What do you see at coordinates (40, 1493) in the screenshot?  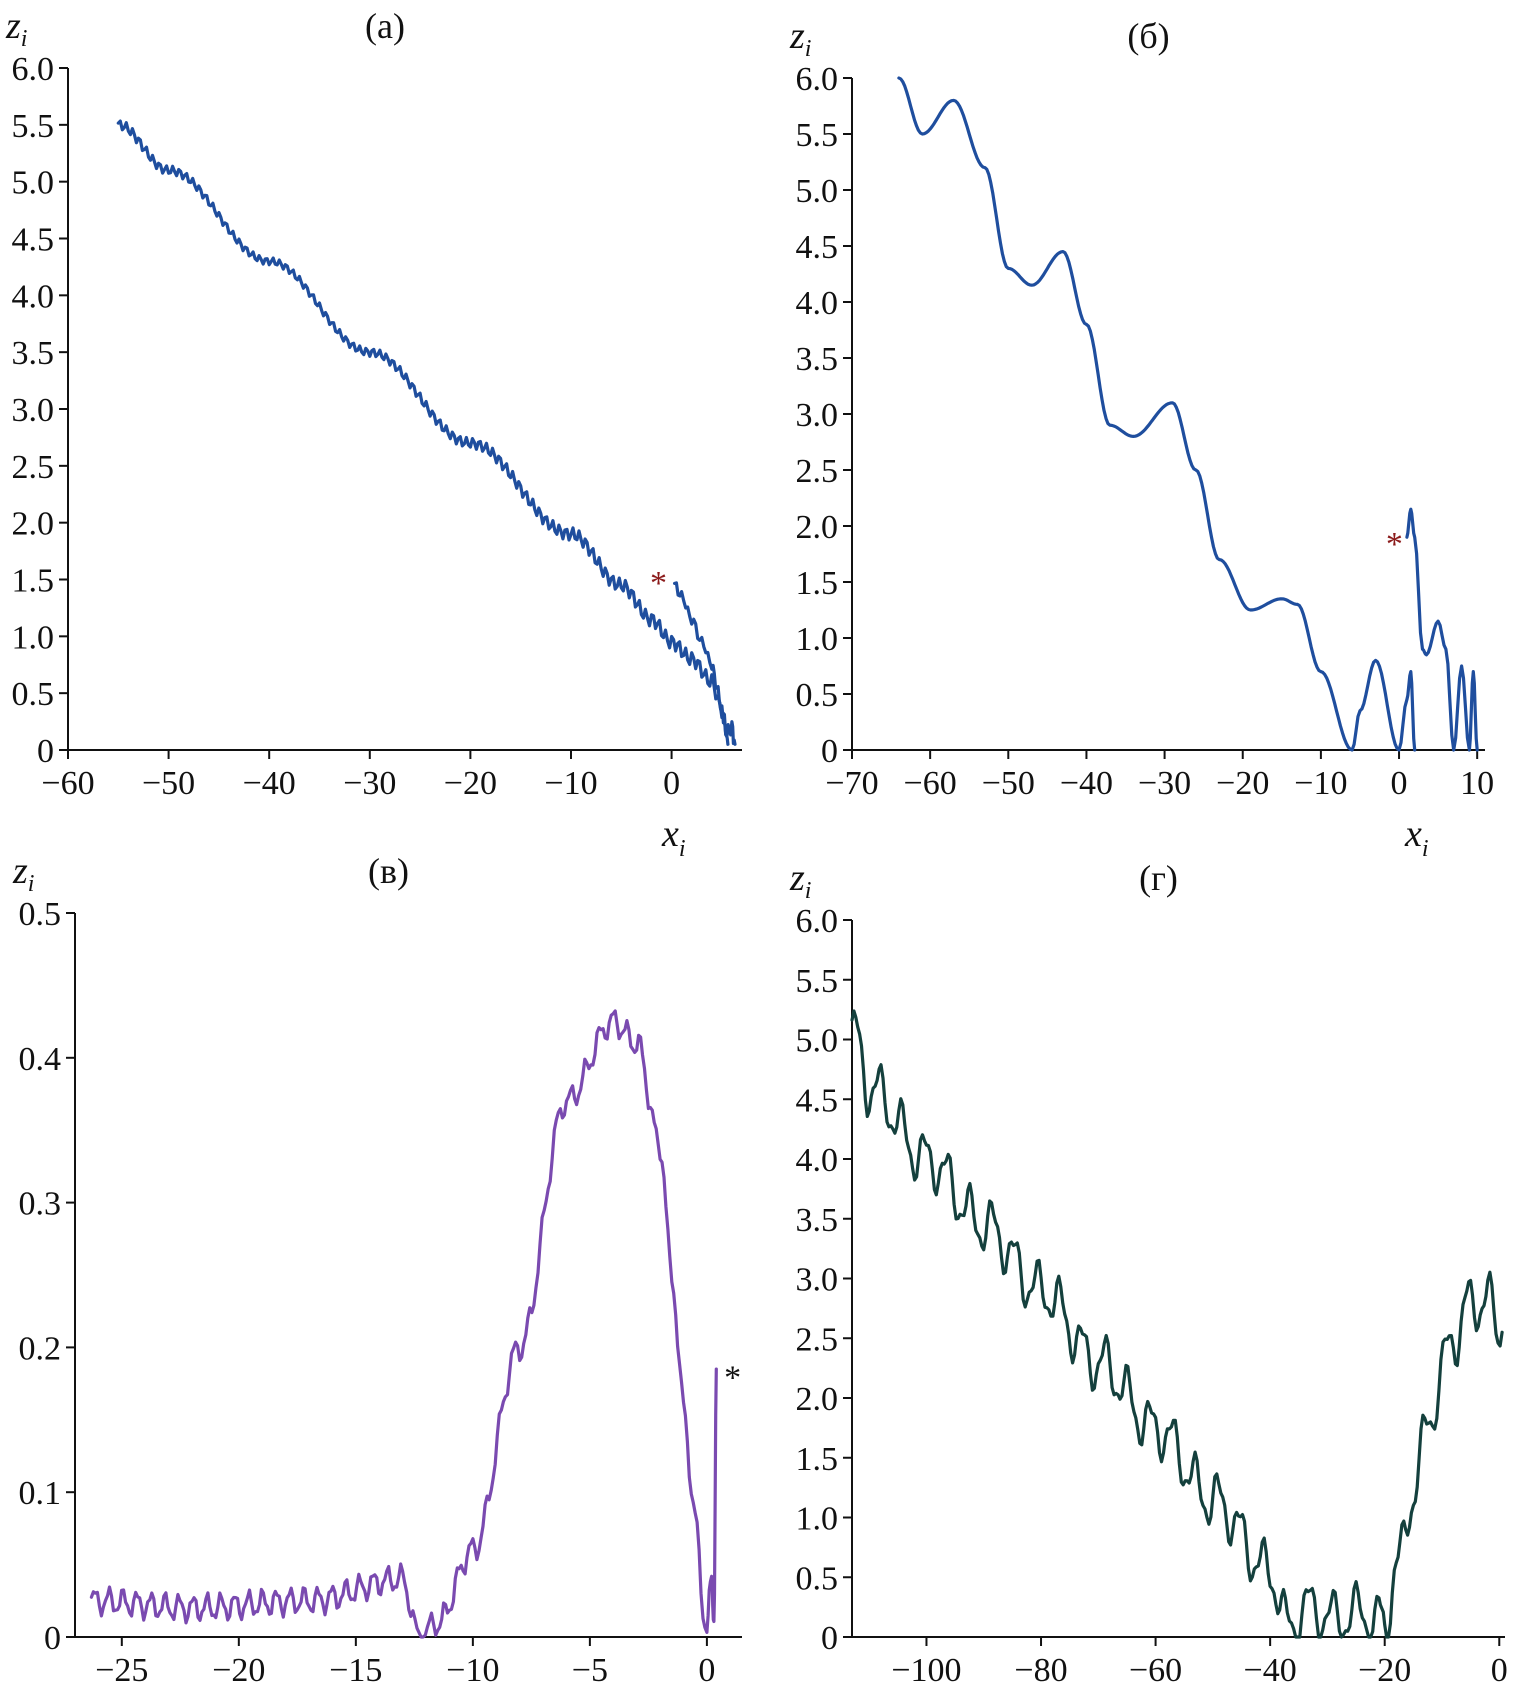 I see `y-tick-label: 0.1` at bounding box center [40, 1493].